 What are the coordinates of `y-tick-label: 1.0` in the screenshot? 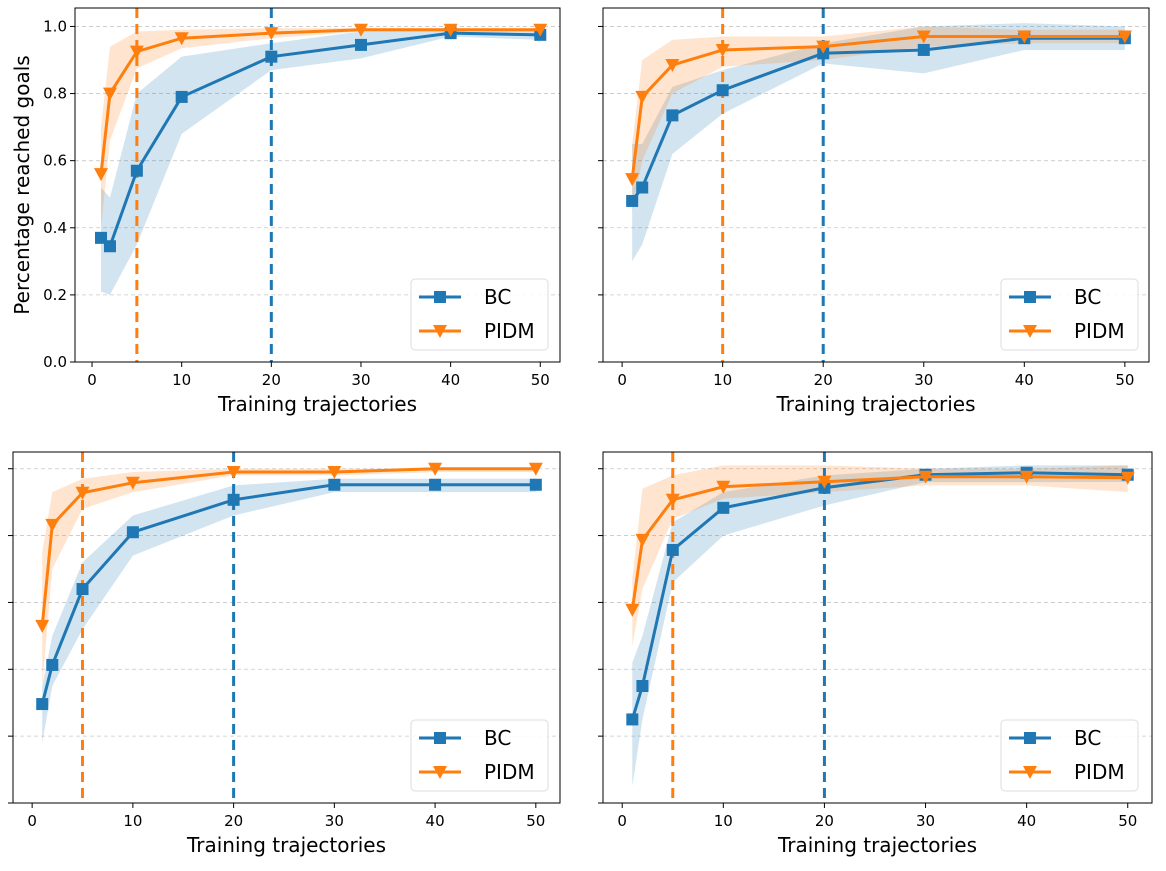 It's located at (55, 26).